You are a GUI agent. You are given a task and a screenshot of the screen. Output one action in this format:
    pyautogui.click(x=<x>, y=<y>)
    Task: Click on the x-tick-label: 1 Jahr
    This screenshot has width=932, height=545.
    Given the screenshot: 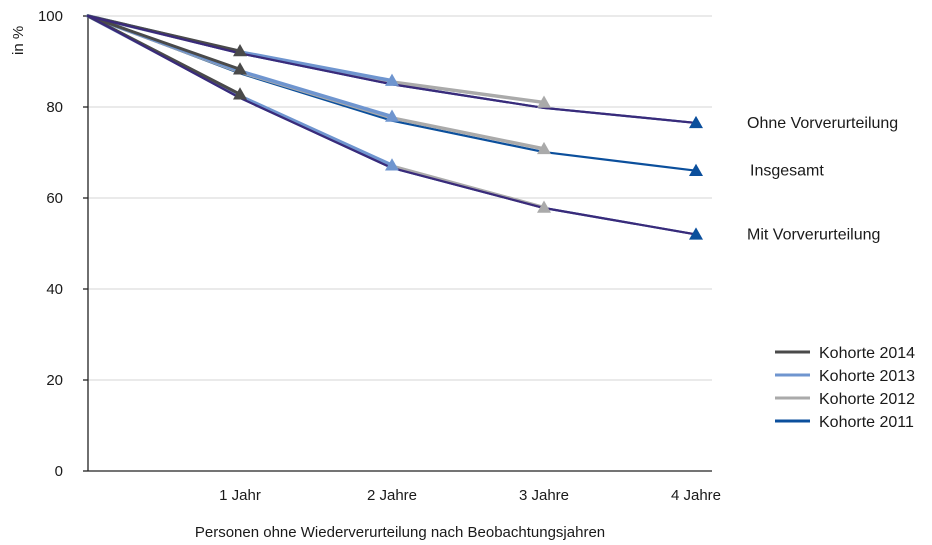 What is the action you would take?
    pyautogui.click(x=240, y=495)
    